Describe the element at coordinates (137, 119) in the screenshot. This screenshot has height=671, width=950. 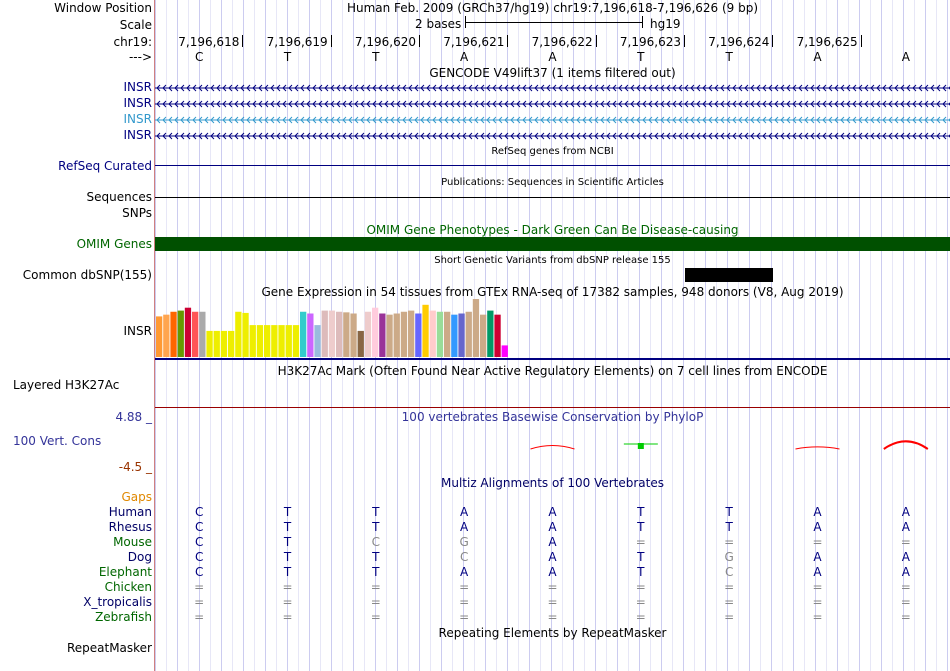
I see `track-label-insr-3: INSR` at that location.